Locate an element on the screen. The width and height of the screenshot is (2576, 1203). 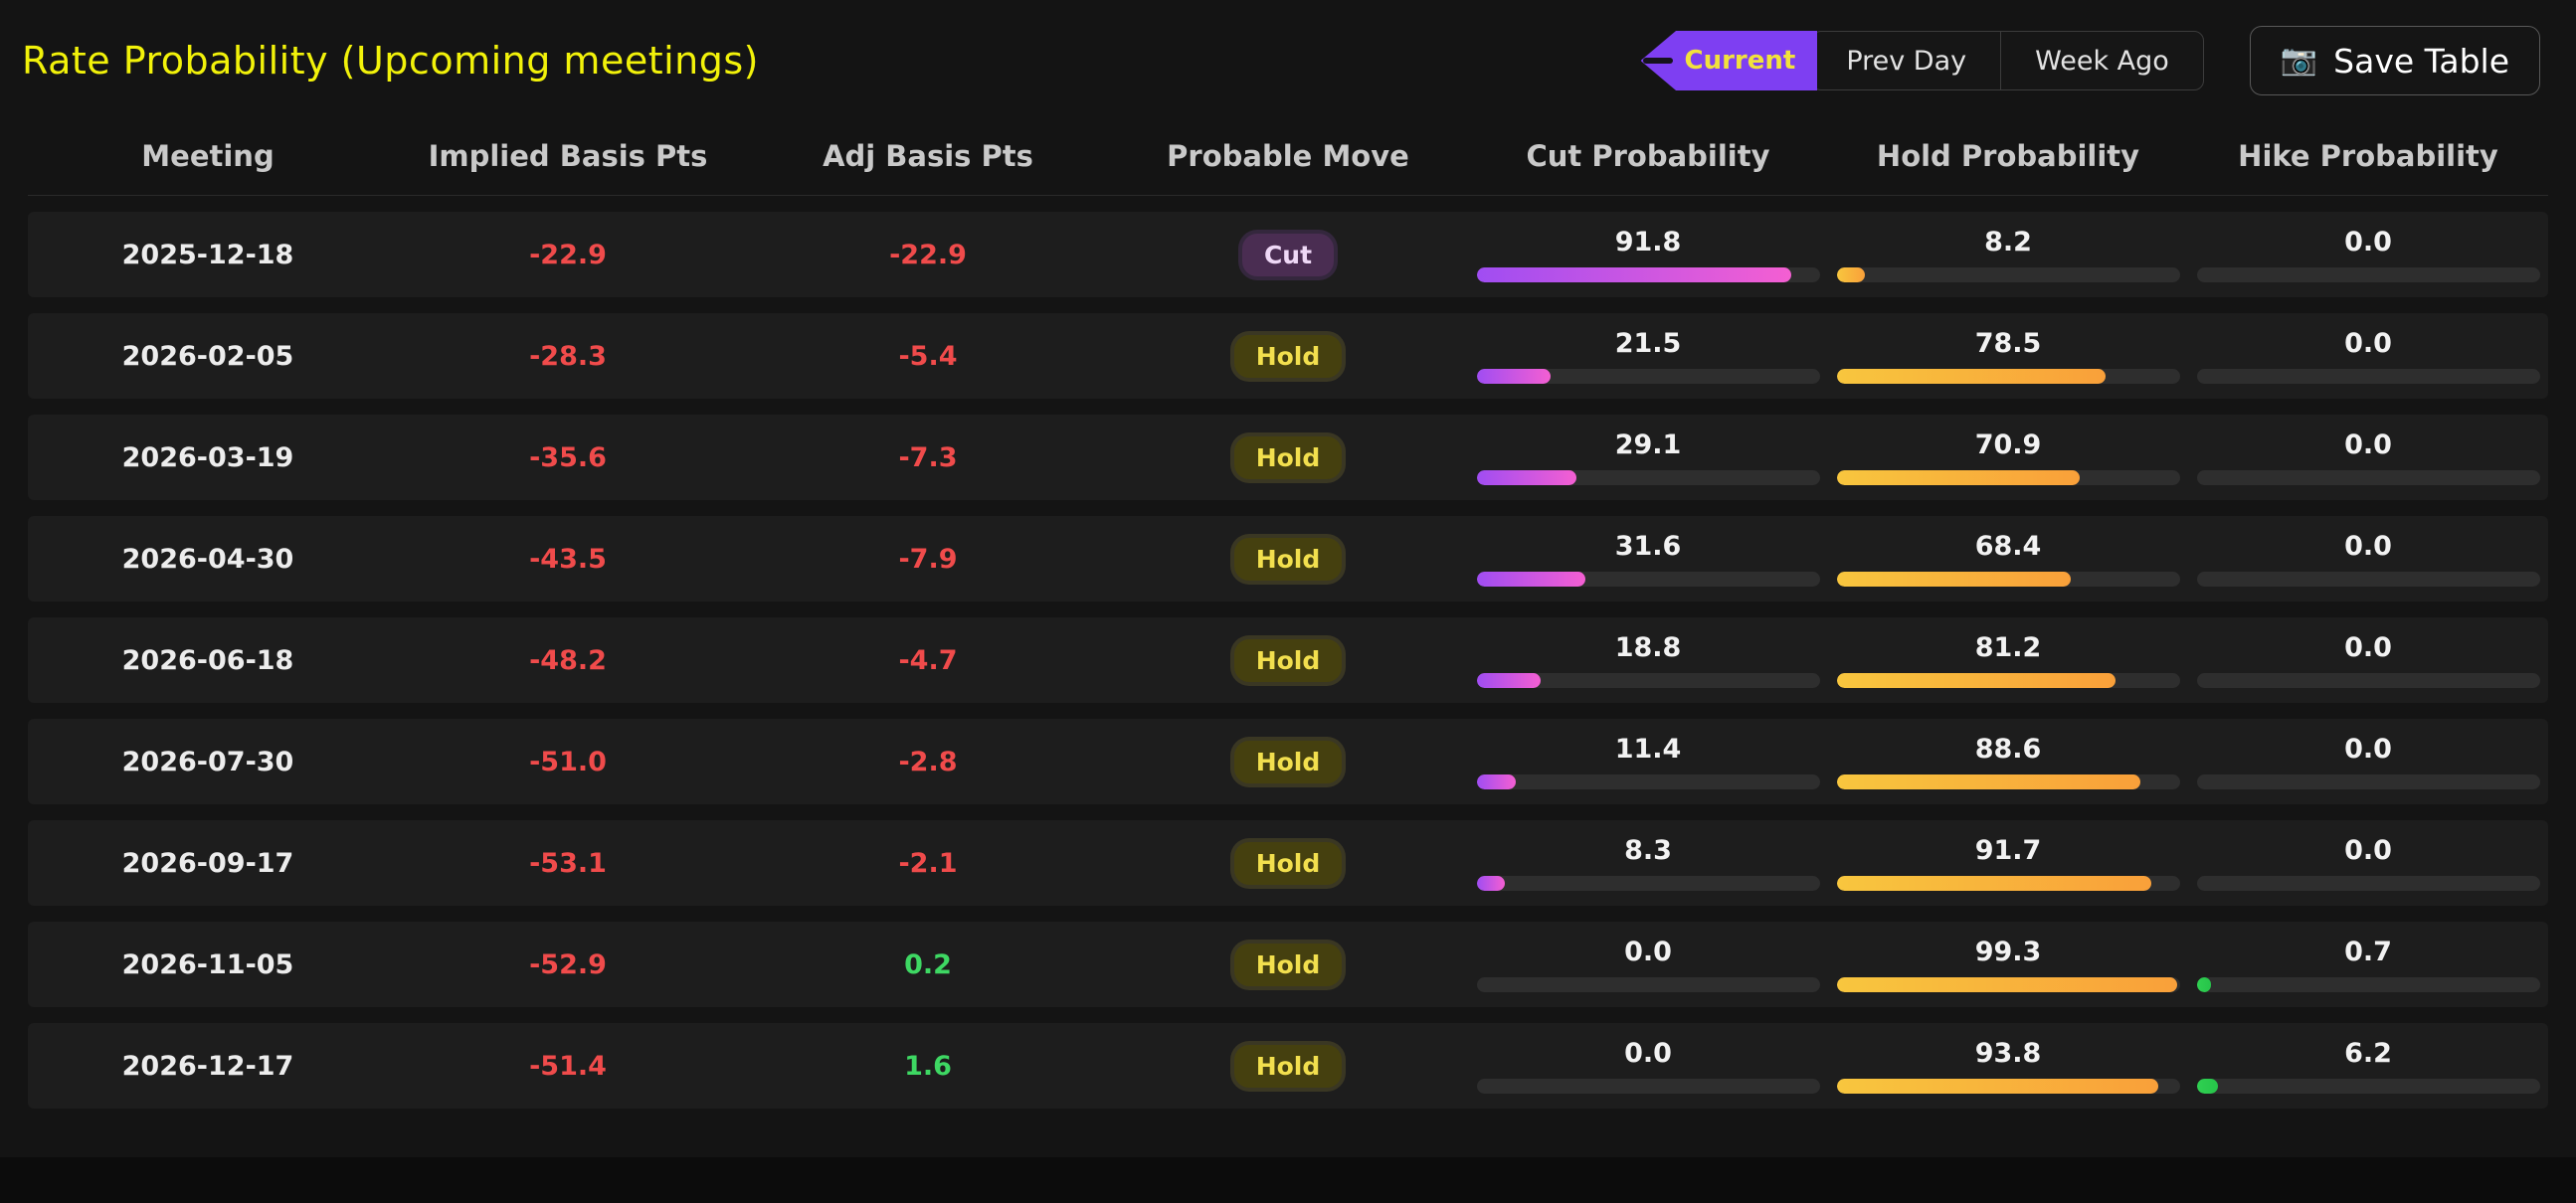
adj-basis-pts-value: -4.7 is located at coordinates (928, 660).